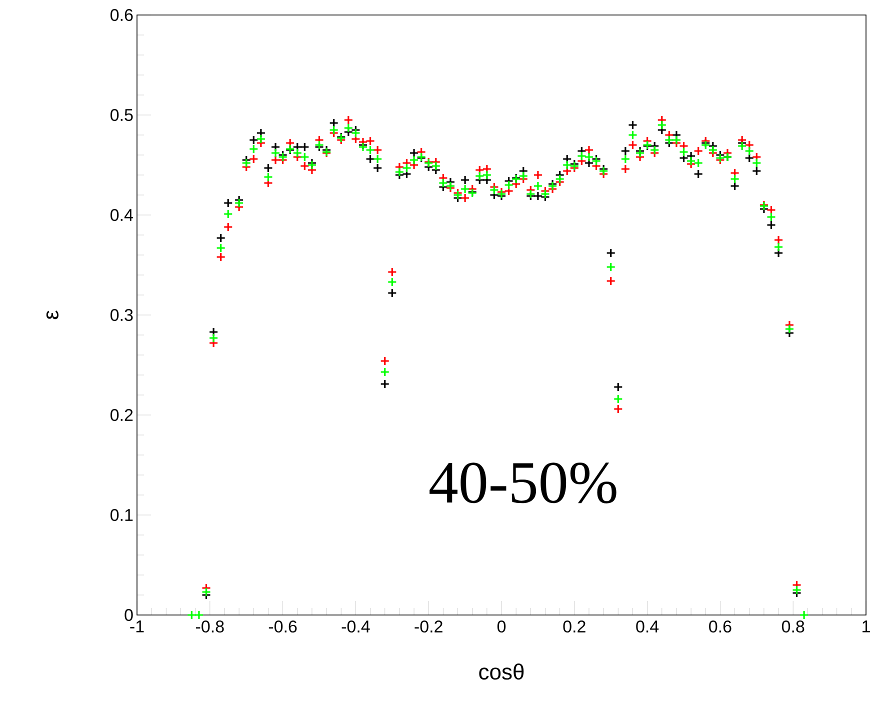  What do you see at coordinates (121, 415) in the screenshot?
I see `y-tick-label: 0.2` at bounding box center [121, 415].